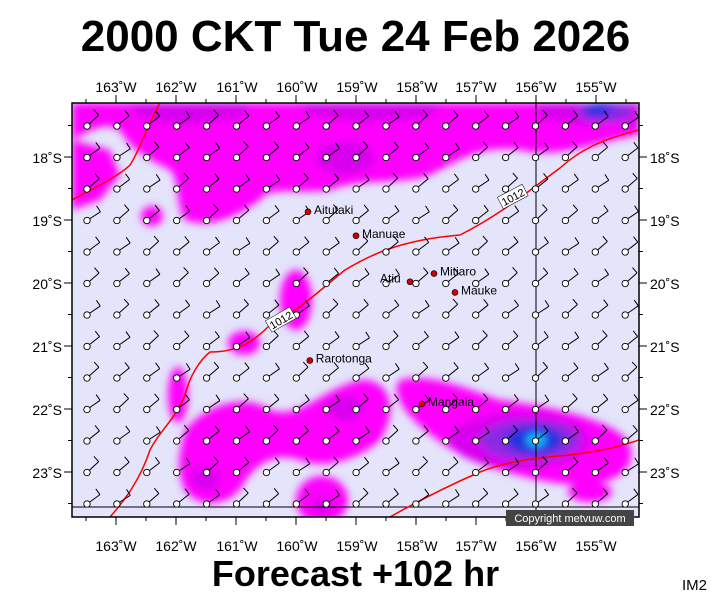 Image resolution: width=711 pixels, height=600 pixels. Describe the element at coordinates (665, 347) in the screenshot. I see `svg-text: 21˚S` at that location.